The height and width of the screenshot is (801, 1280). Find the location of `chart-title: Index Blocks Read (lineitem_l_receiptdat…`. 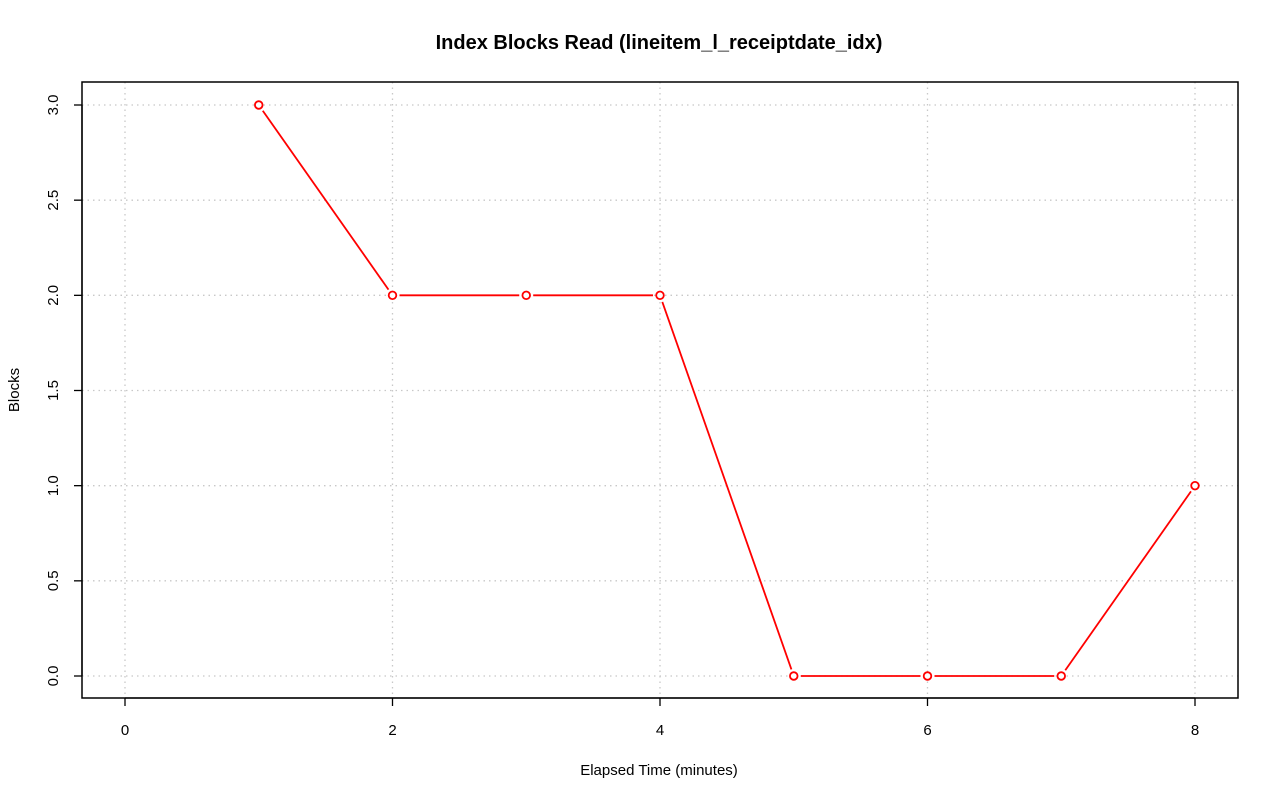

chart-title: Index Blocks Read (lineitem_l_receiptdat… is located at coordinates (659, 43).